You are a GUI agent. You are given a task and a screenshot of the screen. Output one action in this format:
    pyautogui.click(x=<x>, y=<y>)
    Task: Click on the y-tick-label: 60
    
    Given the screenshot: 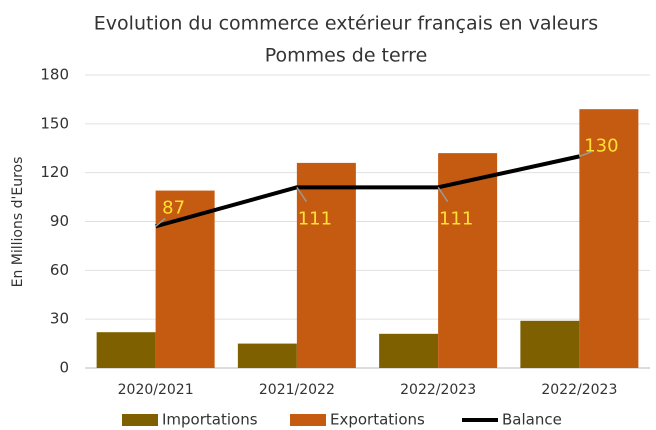 What is the action you would take?
    pyautogui.click(x=59, y=270)
    